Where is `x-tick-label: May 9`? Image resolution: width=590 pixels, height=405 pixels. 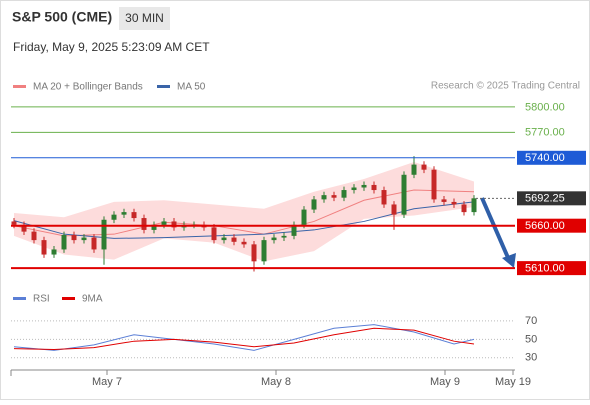 x-tick-label: May 9 is located at coordinates (445, 382).